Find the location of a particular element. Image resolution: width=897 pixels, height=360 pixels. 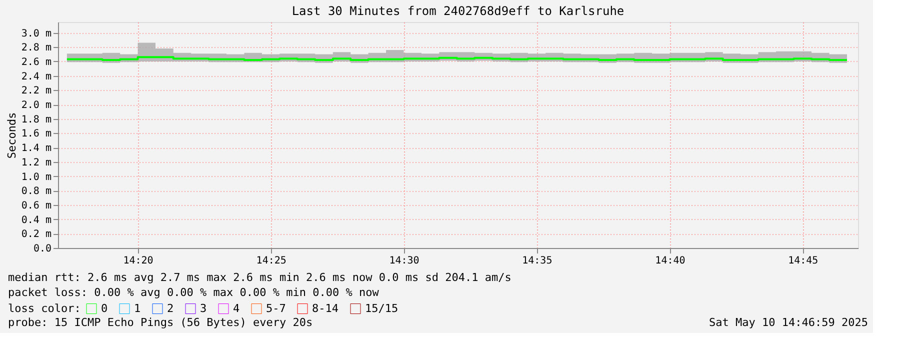

x-tick-label: 14:30 is located at coordinates (404, 261).